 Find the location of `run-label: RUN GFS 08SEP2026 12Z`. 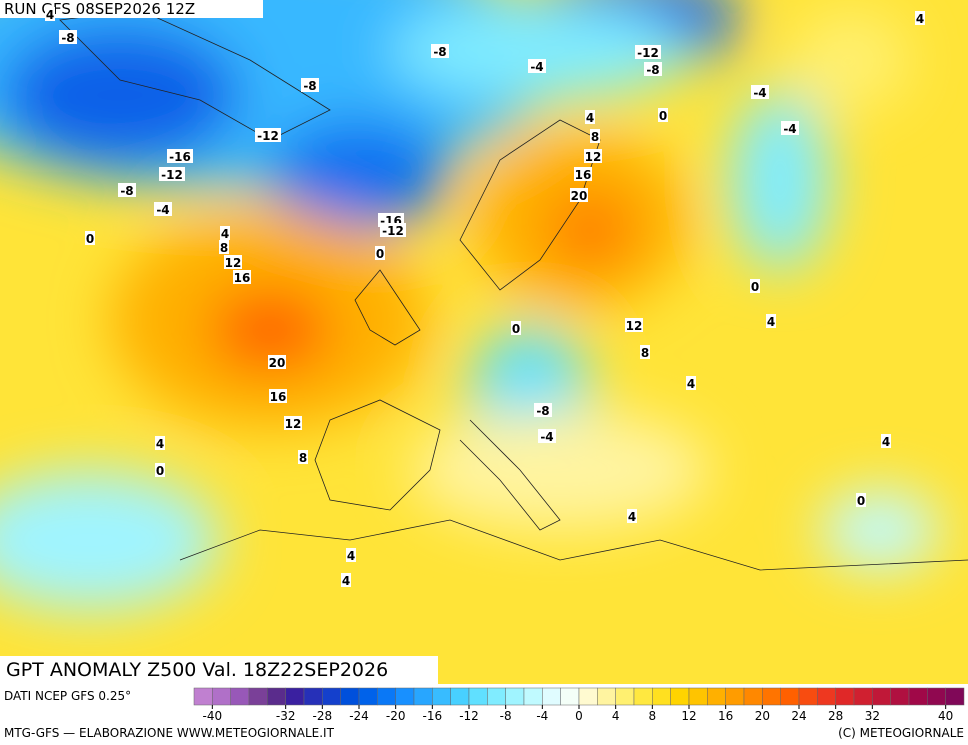

run-label: RUN GFS 08SEP2026 12Z is located at coordinates (99, 9).